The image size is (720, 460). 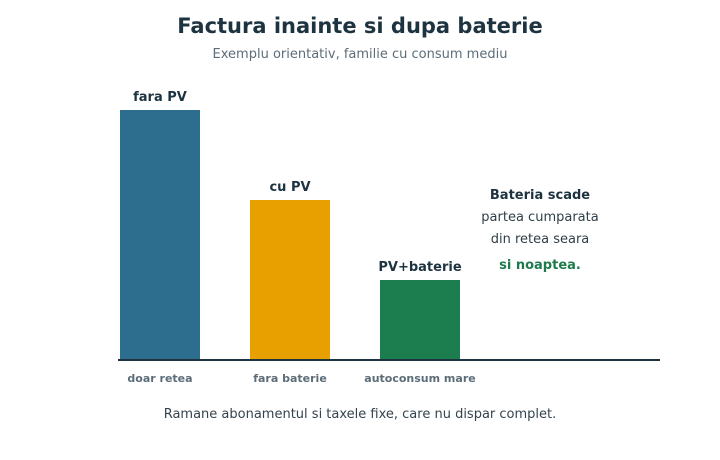 What do you see at coordinates (289, 187) in the screenshot?
I see `bar-label-2: cu PV` at bounding box center [289, 187].